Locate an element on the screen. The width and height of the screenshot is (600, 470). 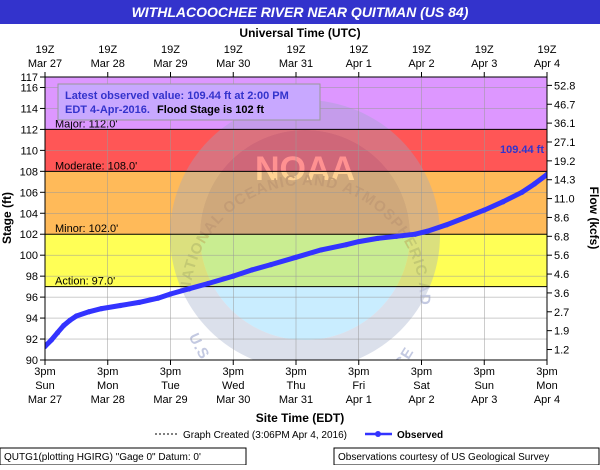
legend-graph-created: Graph Created (3:06PM Apr 4, 2016) is located at coordinates (265, 435).